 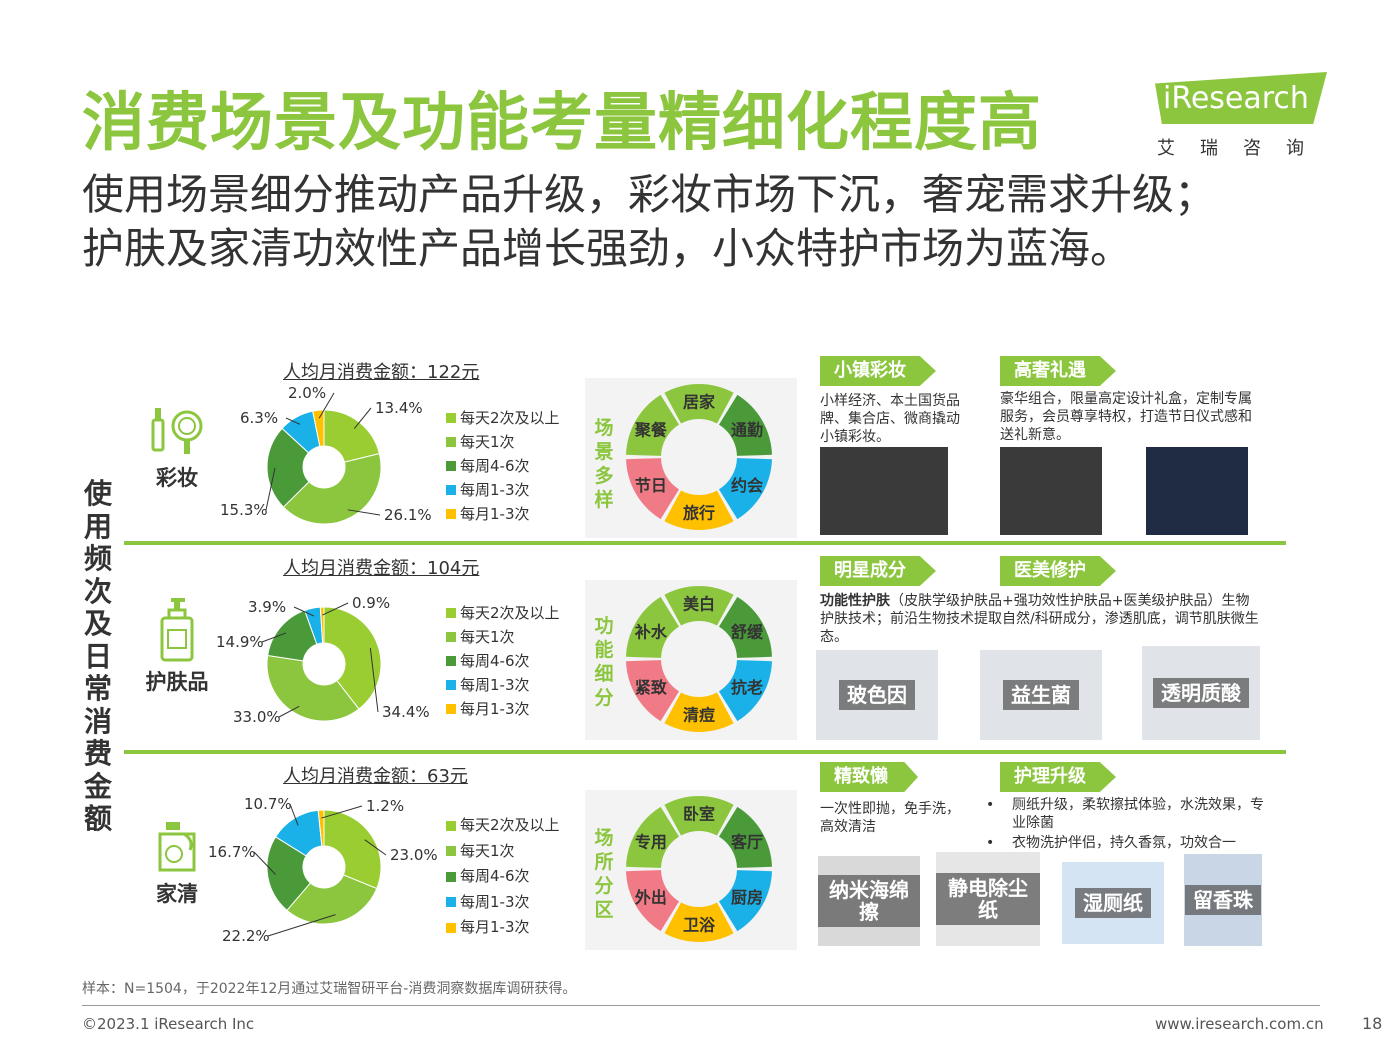 What do you see at coordinates (1239, 1024) in the screenshot?
I see `website-link: www.iresearch.com.cn` at bounding box center [1239, 1024].